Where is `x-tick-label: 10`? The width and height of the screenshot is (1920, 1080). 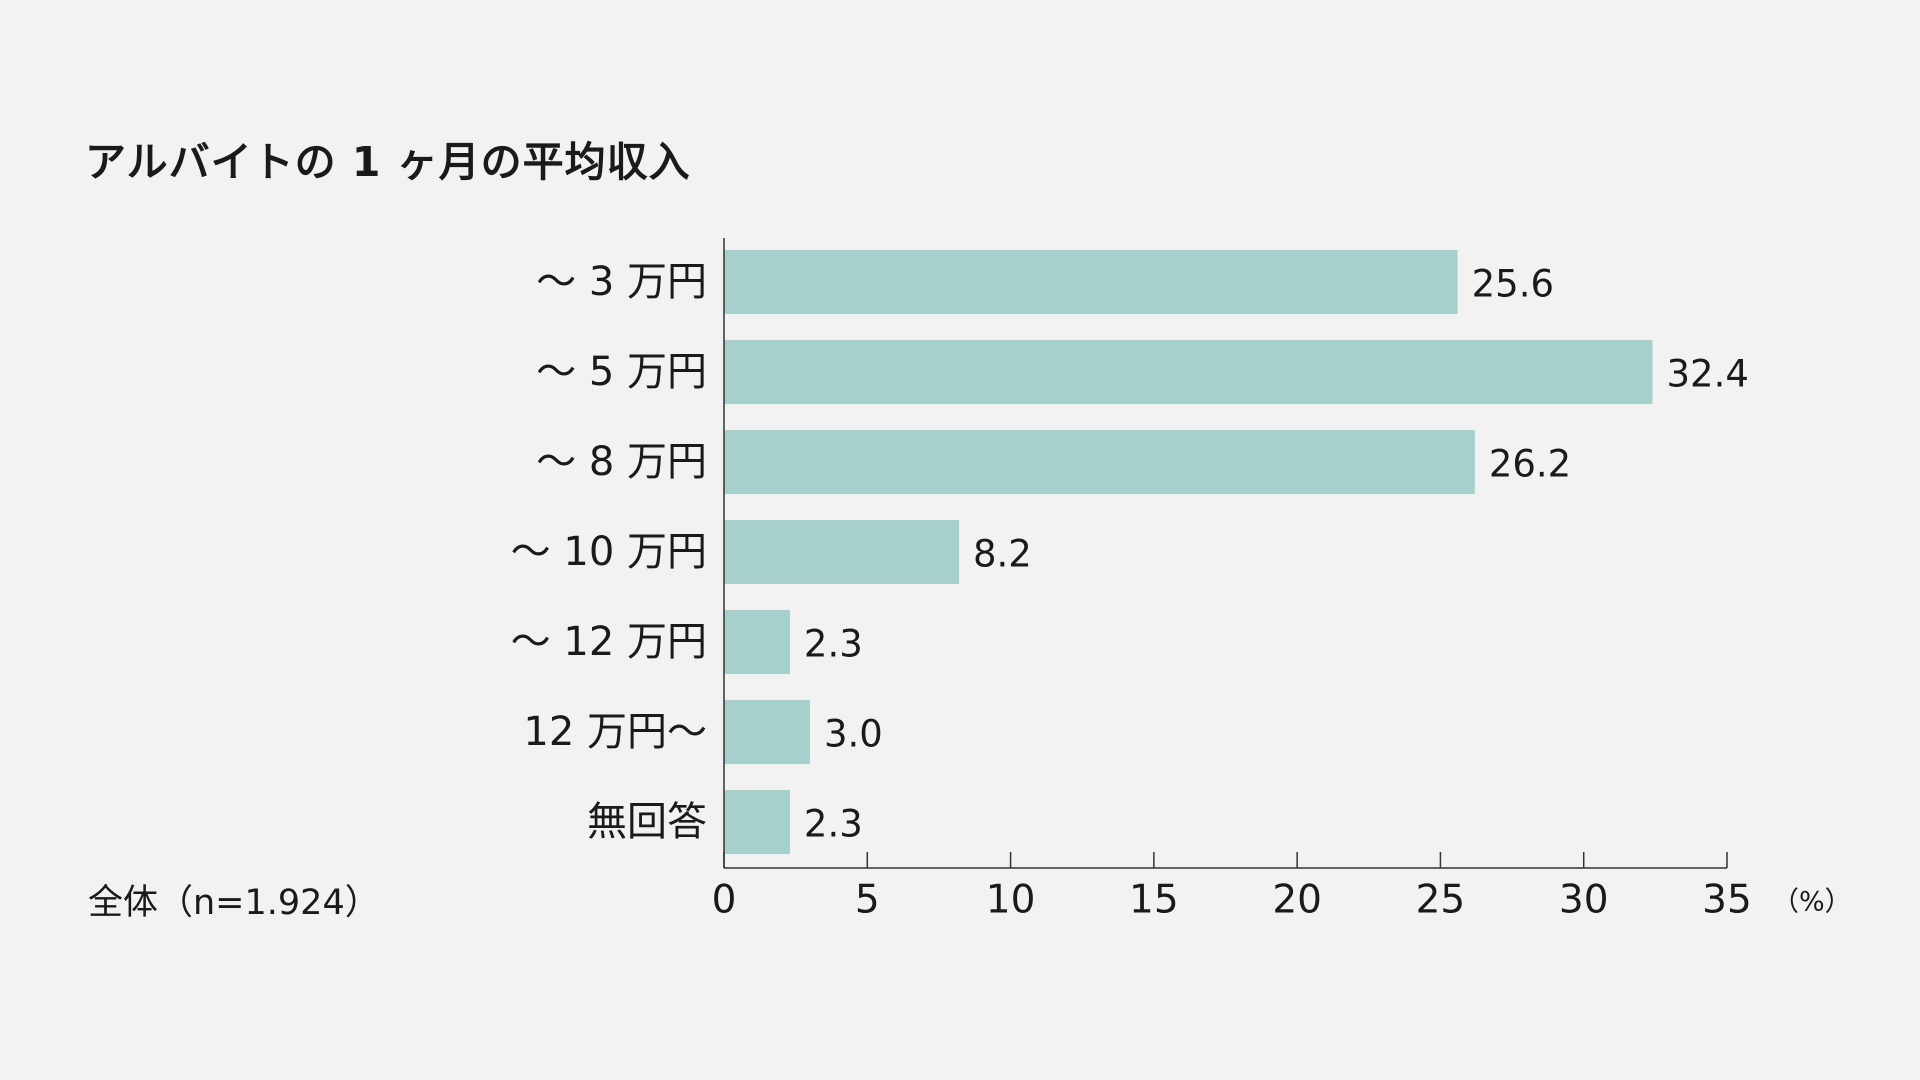
x-tick-label: 10 is located at coordinates (1011, 900).